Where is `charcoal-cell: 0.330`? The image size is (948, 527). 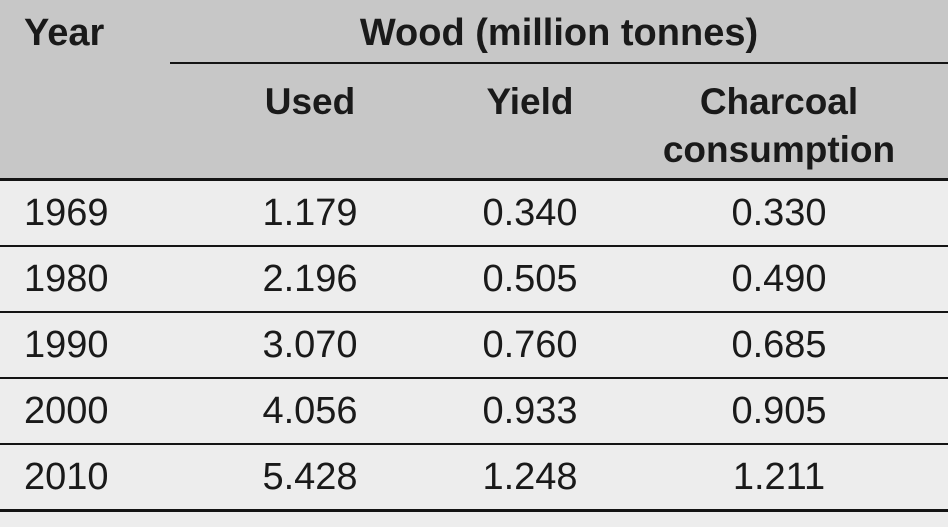 charcoal-cell: 0.330 is located at coordinates (779, 212).